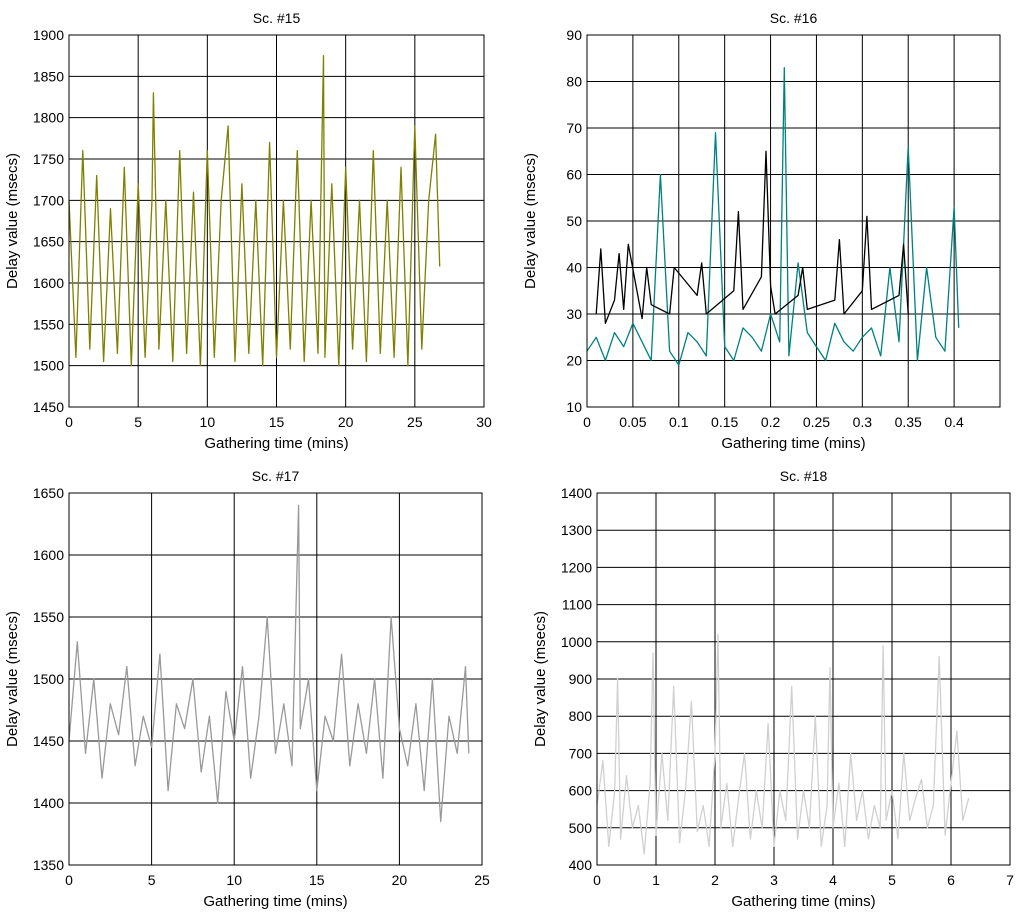  Describe the element at coordinates (581, 791) in the screenshot. I see `y-tick-label: 600` at that location.